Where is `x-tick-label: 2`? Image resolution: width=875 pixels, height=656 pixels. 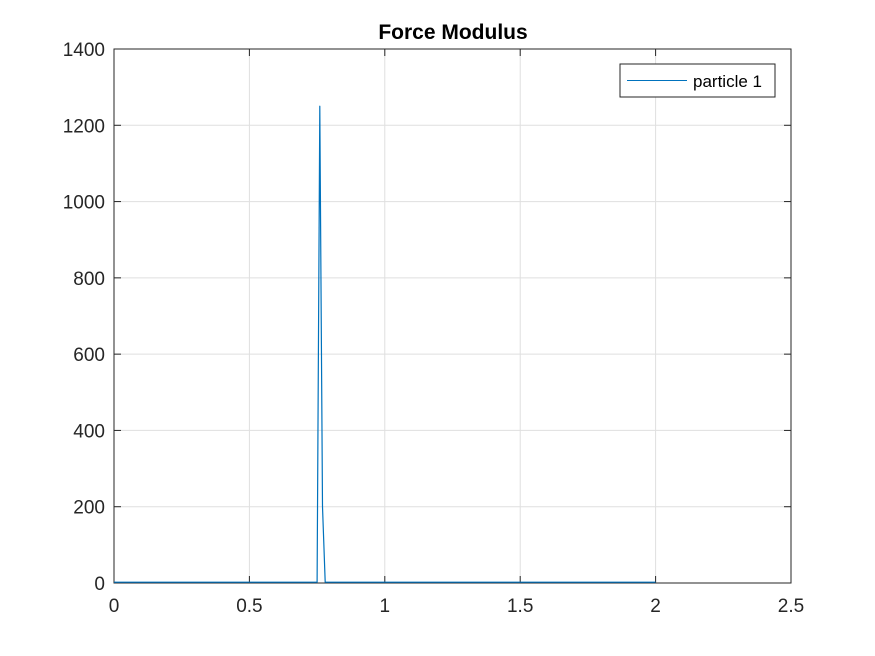 x-tick-label: 2 is located at coordinates (655, 606).